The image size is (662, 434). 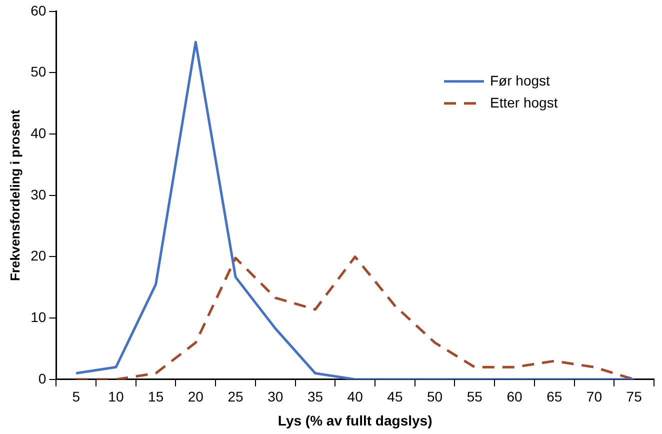 What do you see at coordinates (116, 396) in the screenshot?
I see `x-tick-label: 10` at bounding box center [116, 396].